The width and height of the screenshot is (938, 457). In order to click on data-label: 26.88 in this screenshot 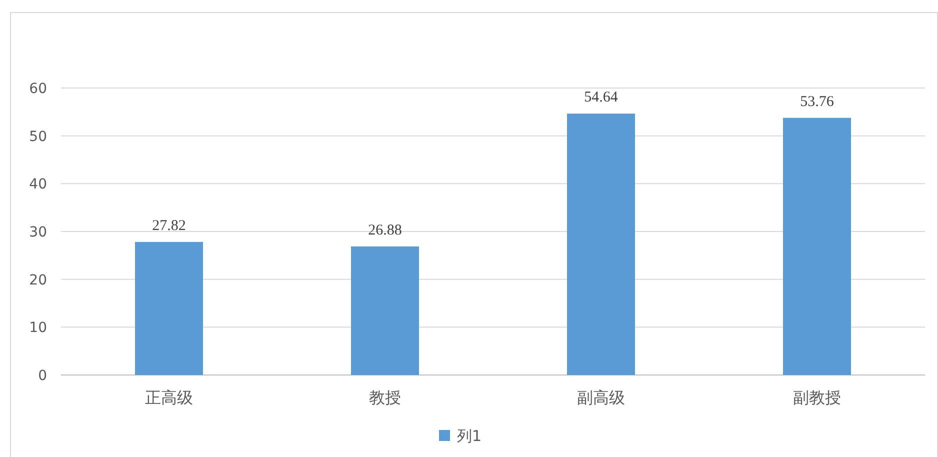, I will do `click(385, 230)`.